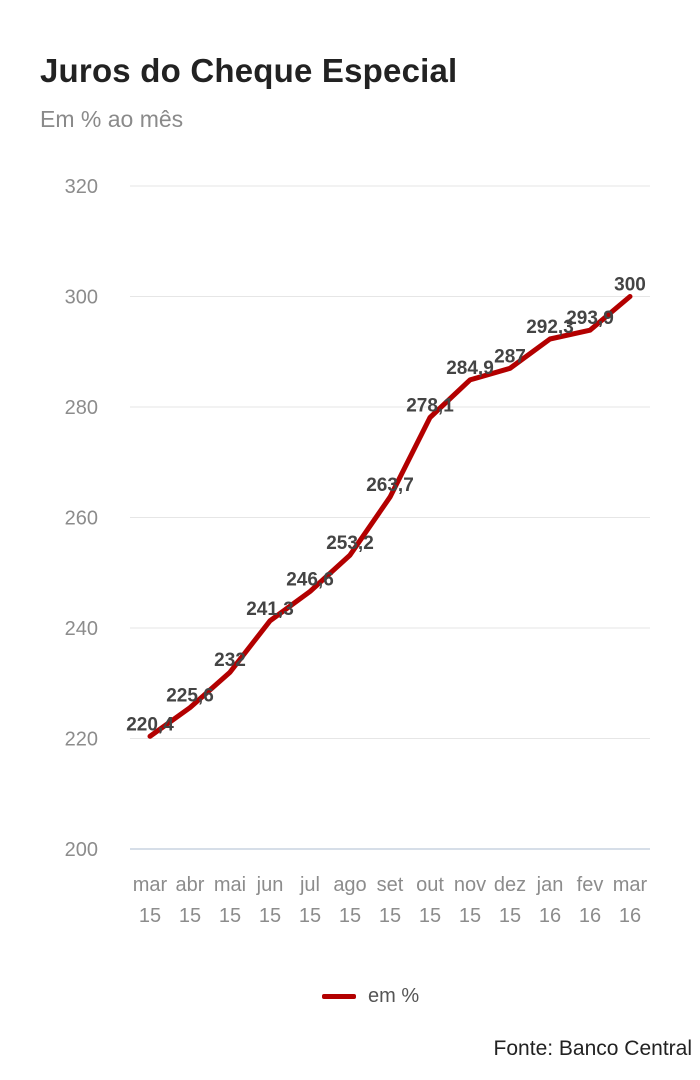  I want to click on data-label: 293,9, so click(590, 318).